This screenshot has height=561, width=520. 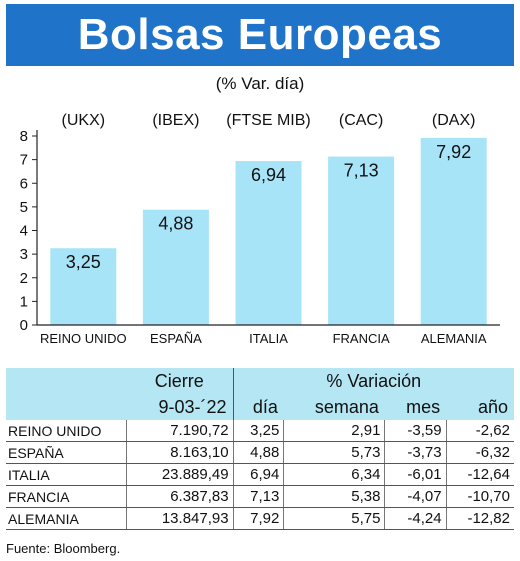 I want to click on title-banner: Bolsas Europeas, so click(x=260, y=35).